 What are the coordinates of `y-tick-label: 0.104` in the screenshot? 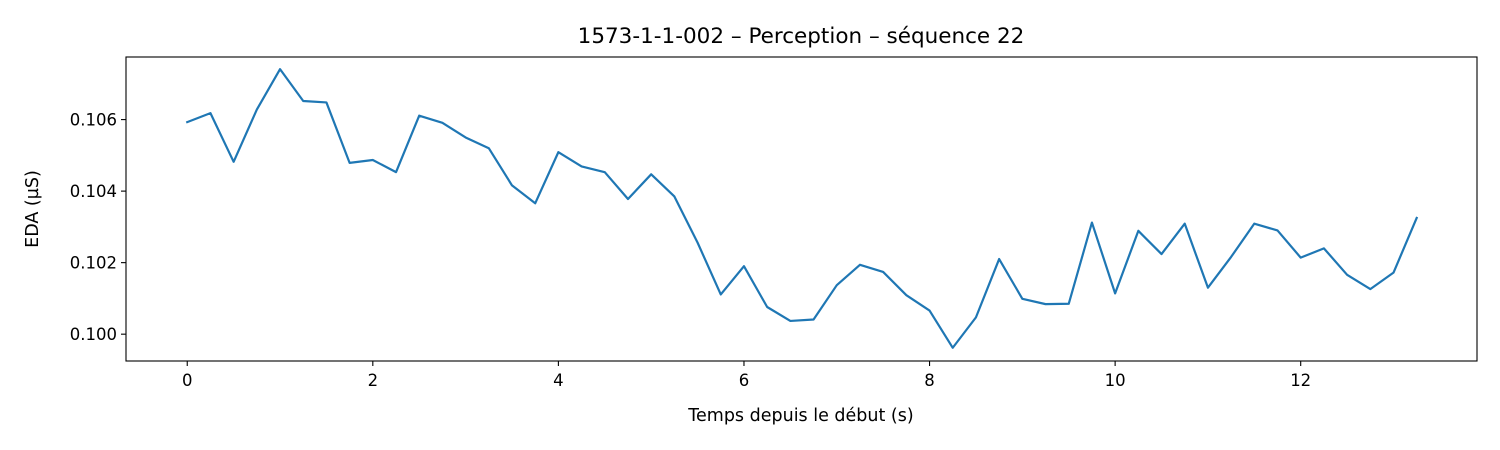 It's located at (93, 191).